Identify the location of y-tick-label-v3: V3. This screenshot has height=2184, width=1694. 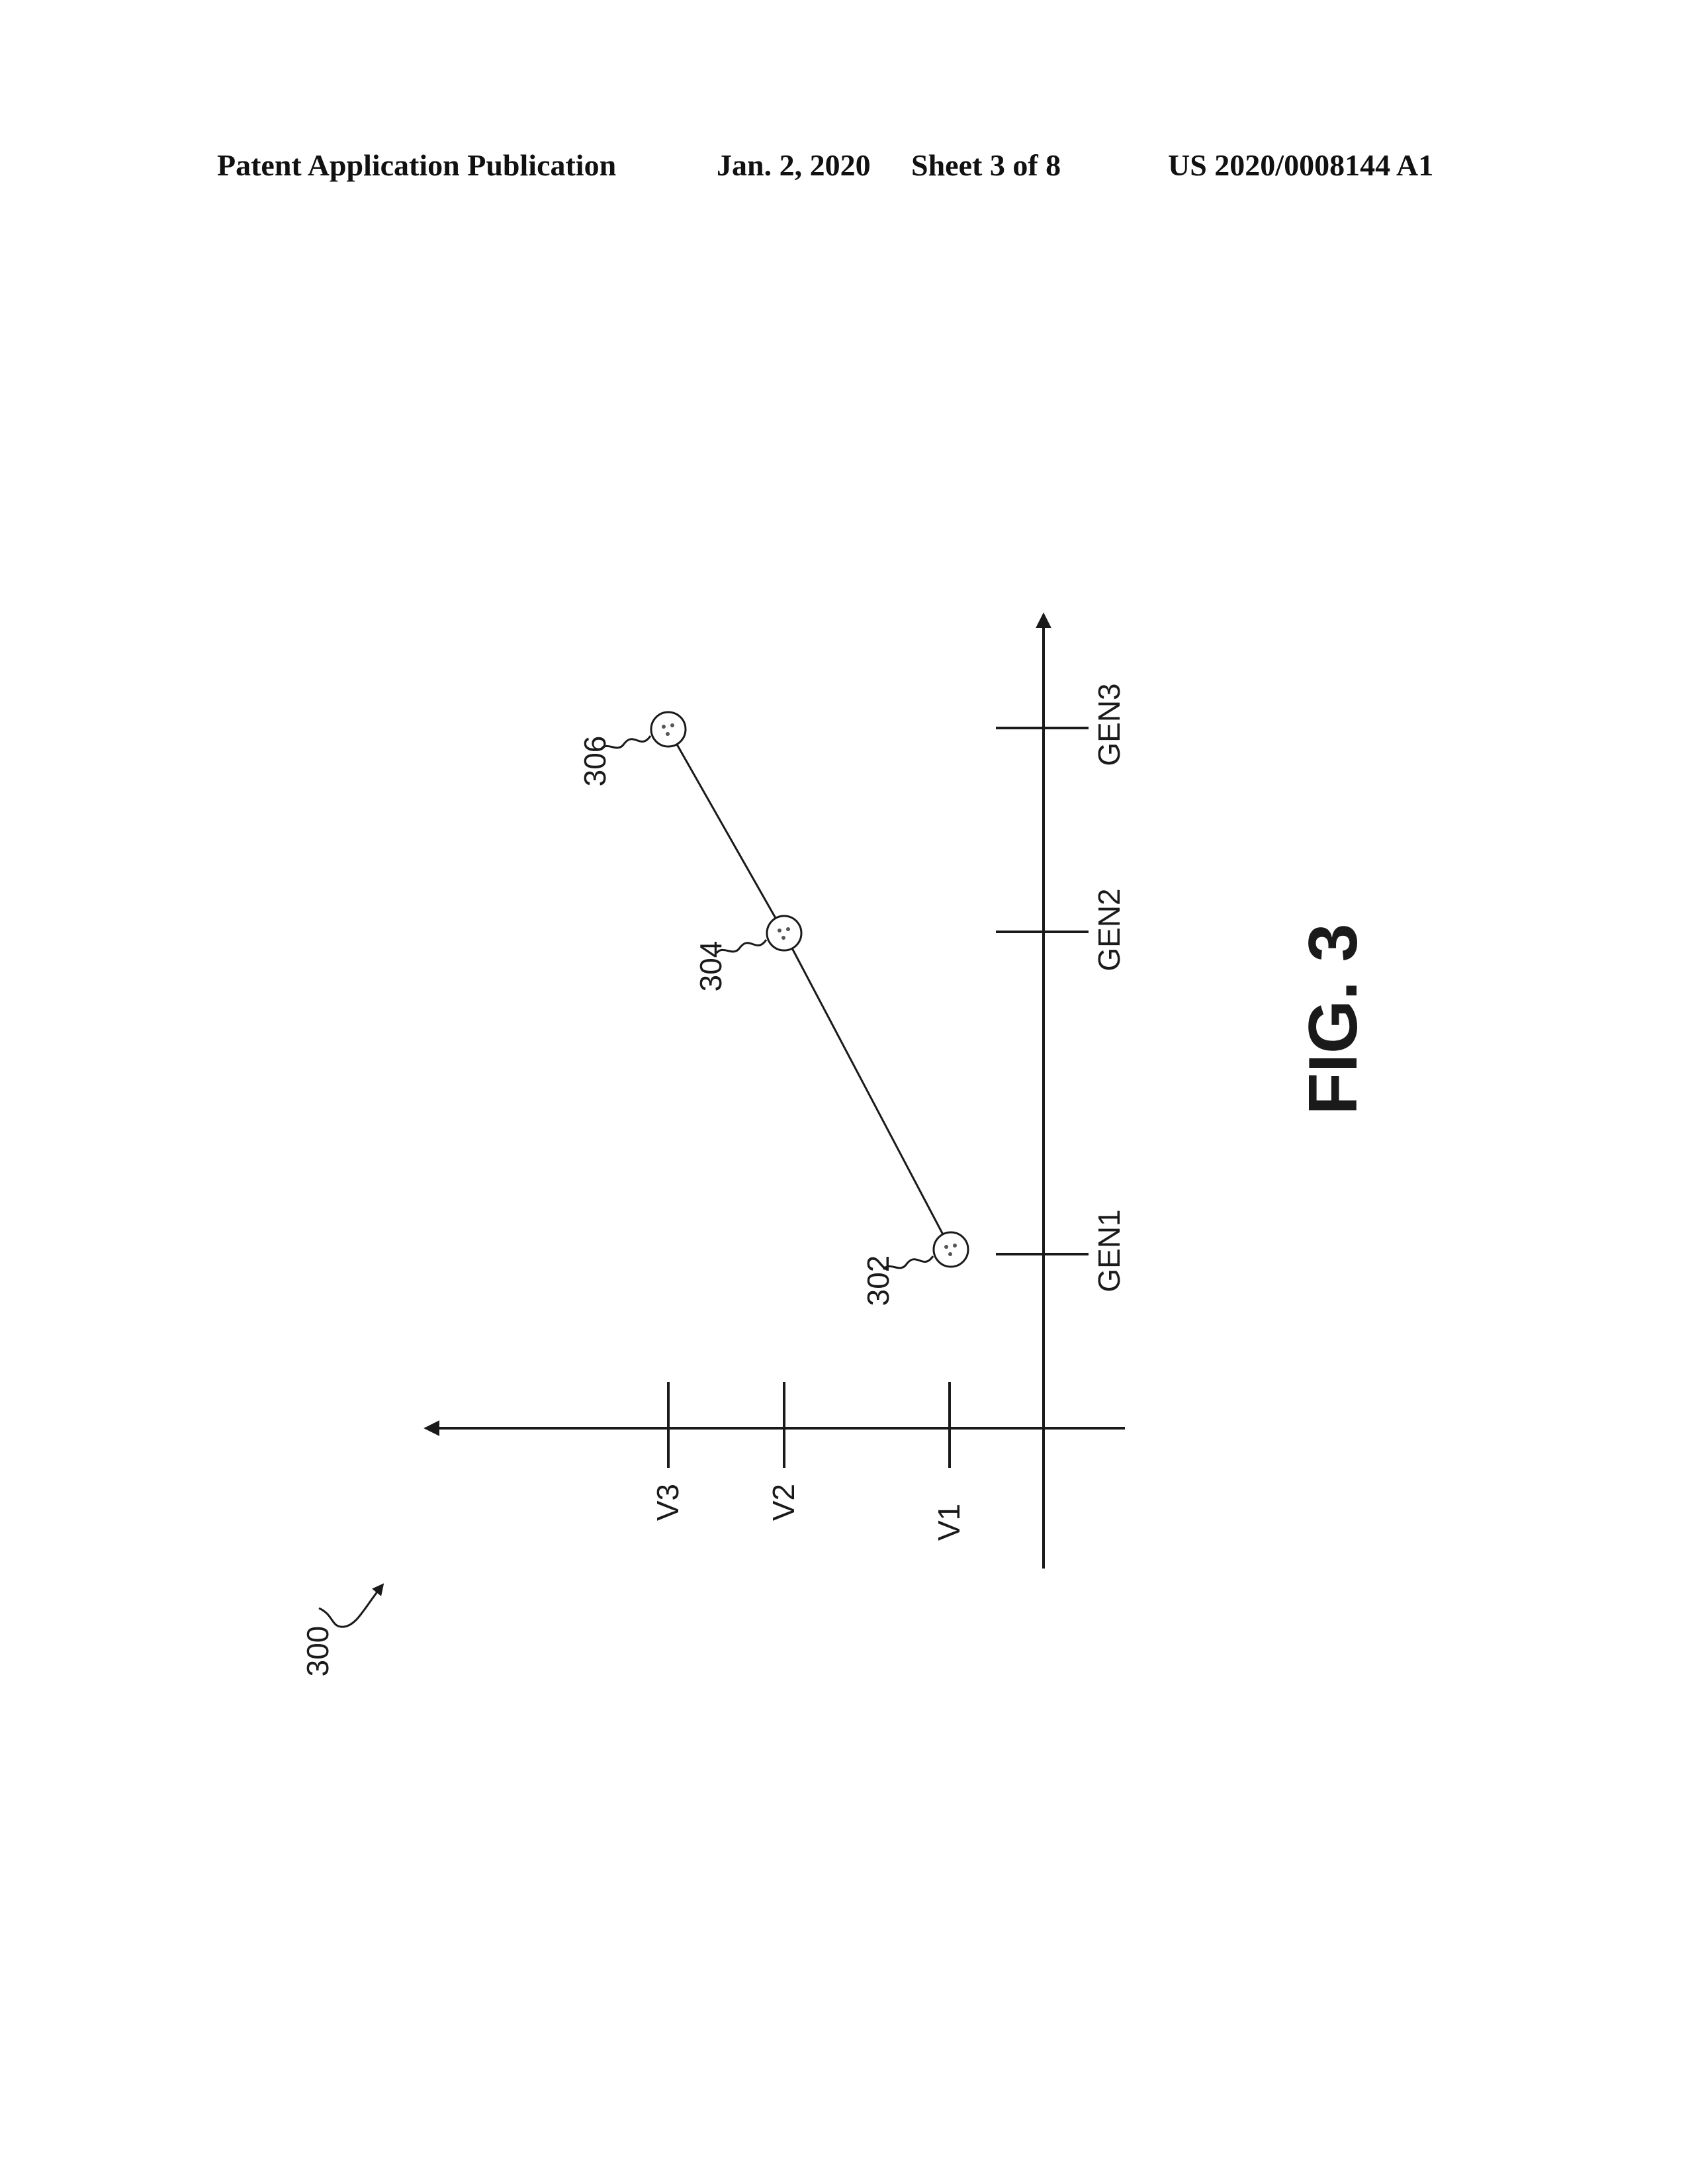
(667, 1502).